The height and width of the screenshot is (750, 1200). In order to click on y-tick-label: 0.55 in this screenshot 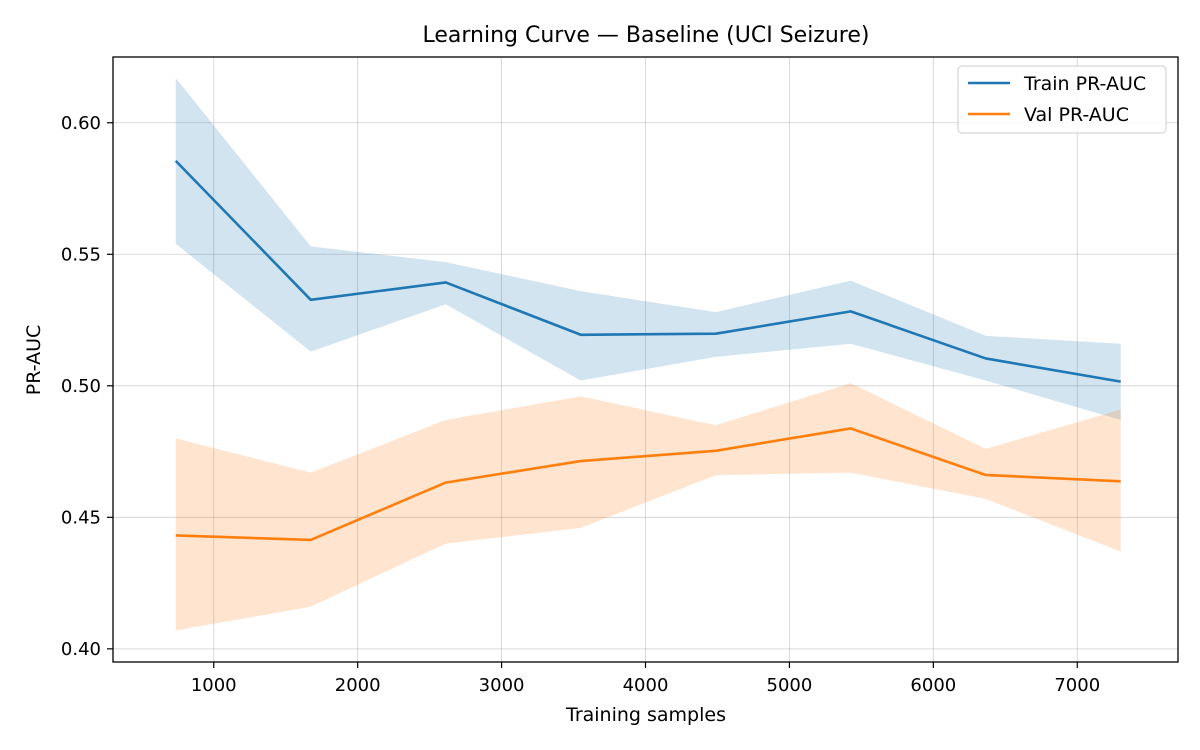, I will do `click(81, 254)`.